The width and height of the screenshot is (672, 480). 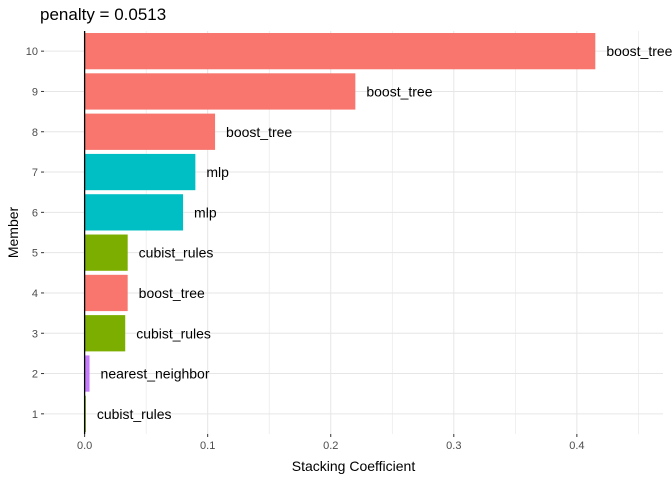 I want to click on y-tick-label: 6, so click(x=35, y=213).